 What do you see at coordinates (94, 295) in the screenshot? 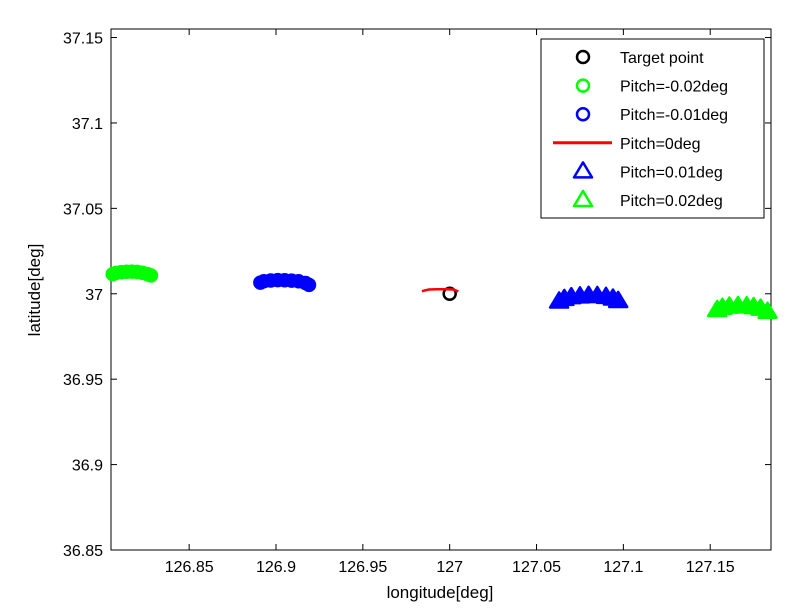
I see `y-tick-label: 37` at bounding box center [94, 295].